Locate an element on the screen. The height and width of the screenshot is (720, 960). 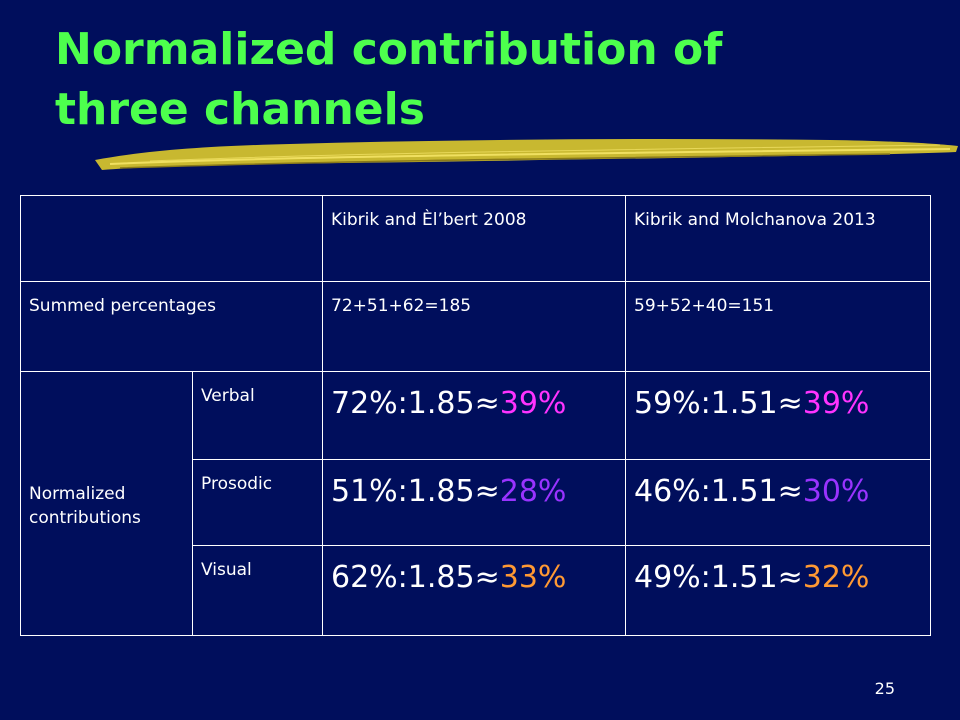
summed-cell-col1: 72+51+62=185 is located at coordinates (474, 326).